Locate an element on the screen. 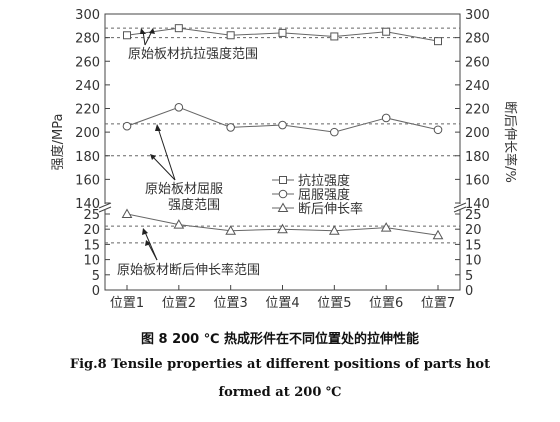 The height and width of the screenshot is (422, 560). y-tick-label-left: 240 is located at coordinates (87, 86).